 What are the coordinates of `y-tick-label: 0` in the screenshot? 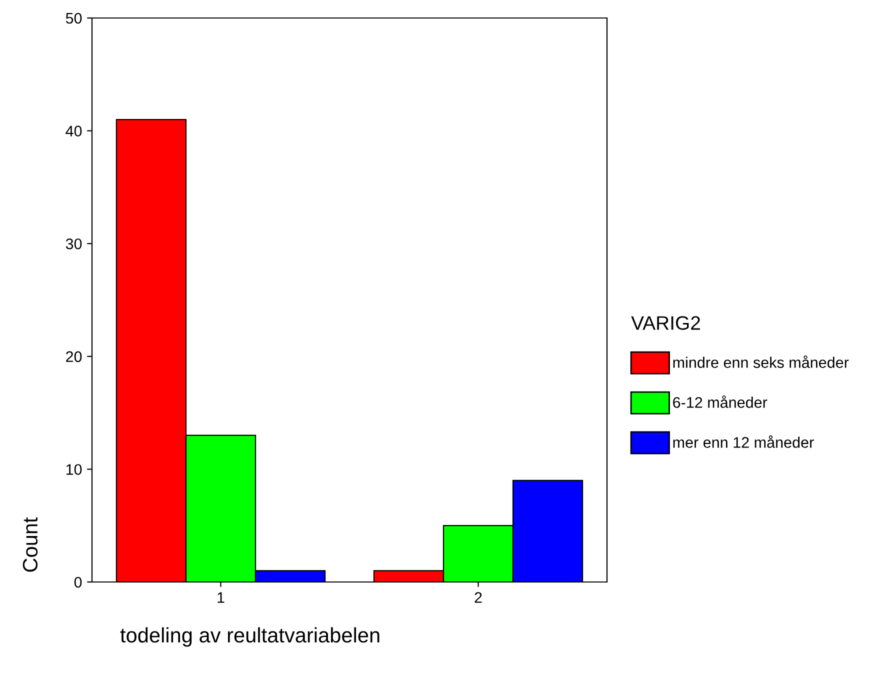 It's located at (78, 582).